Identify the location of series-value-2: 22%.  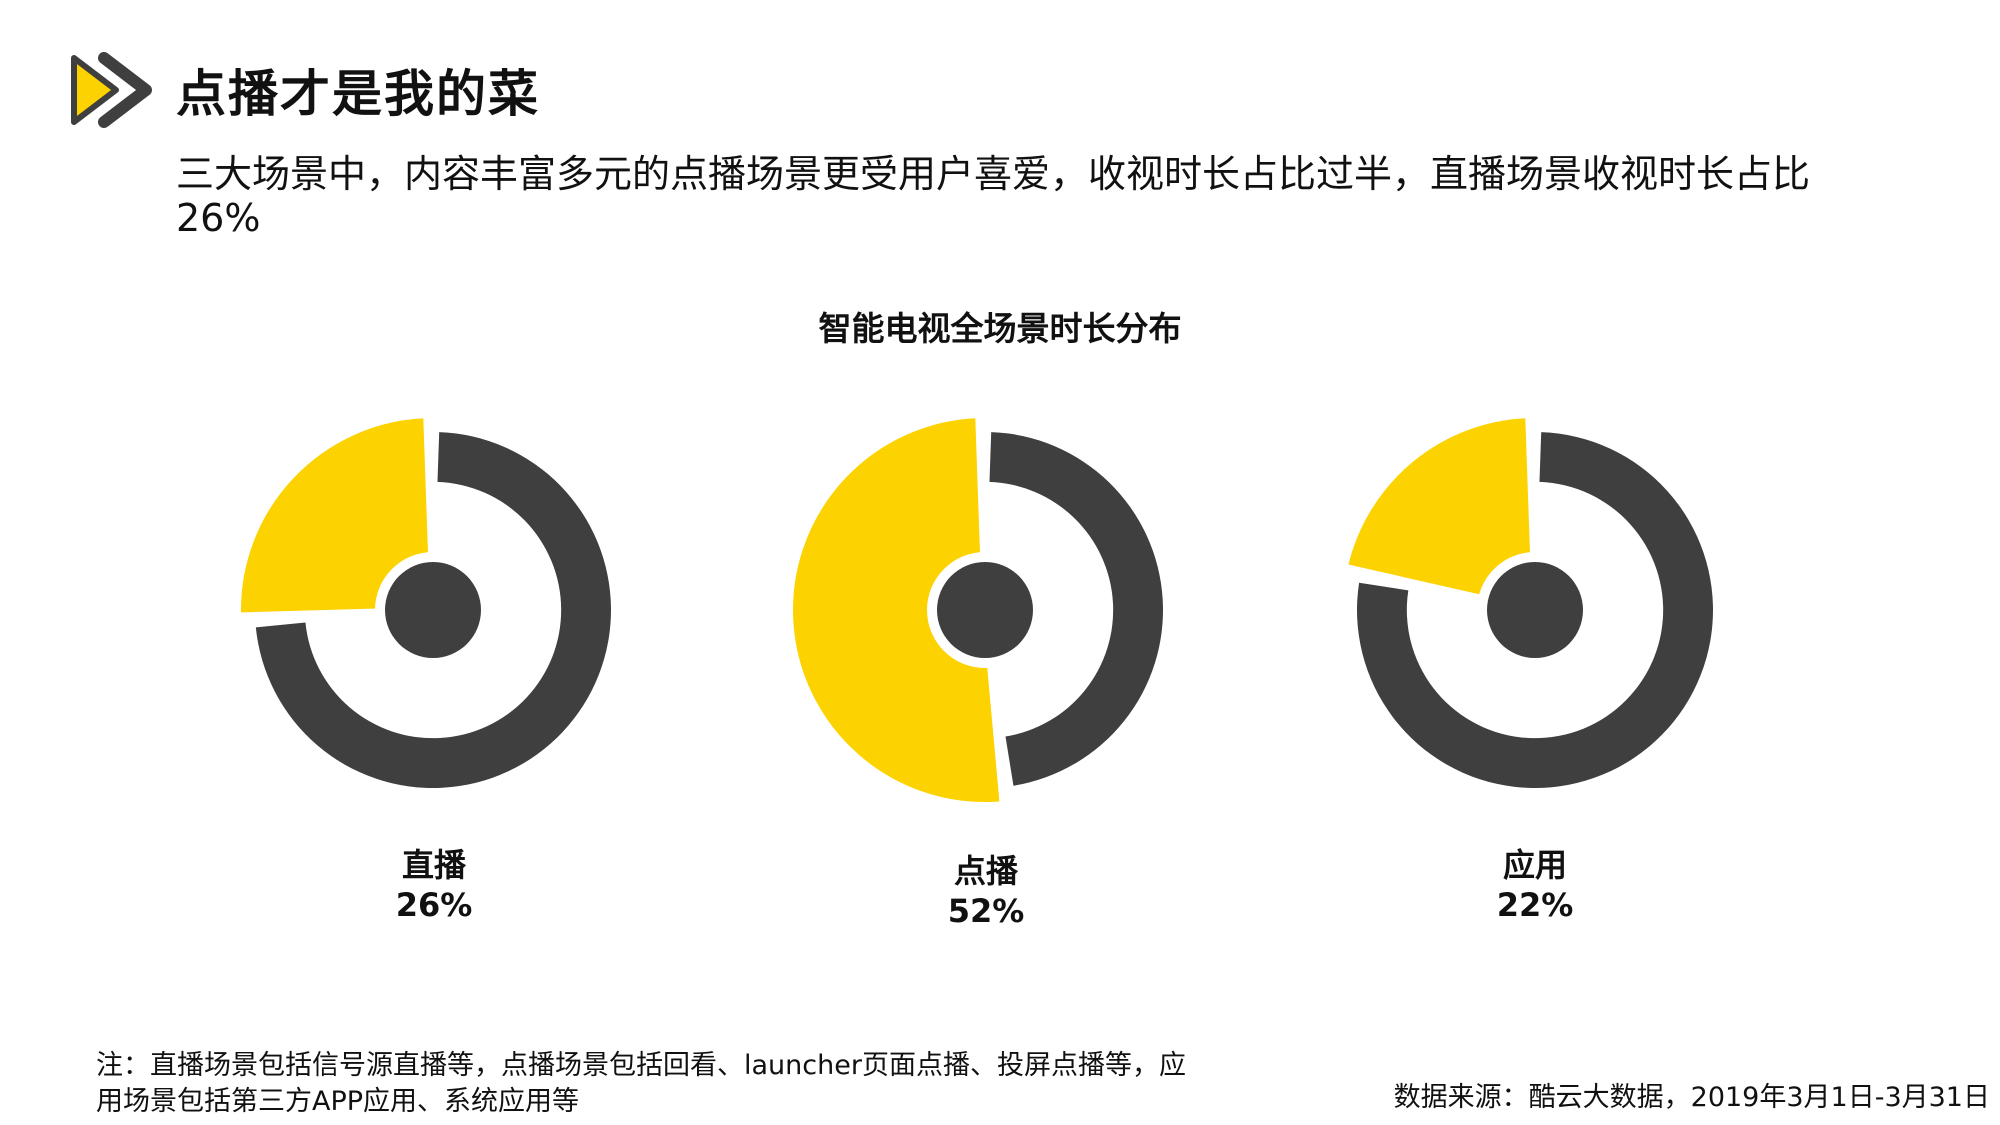
(1535, 905).